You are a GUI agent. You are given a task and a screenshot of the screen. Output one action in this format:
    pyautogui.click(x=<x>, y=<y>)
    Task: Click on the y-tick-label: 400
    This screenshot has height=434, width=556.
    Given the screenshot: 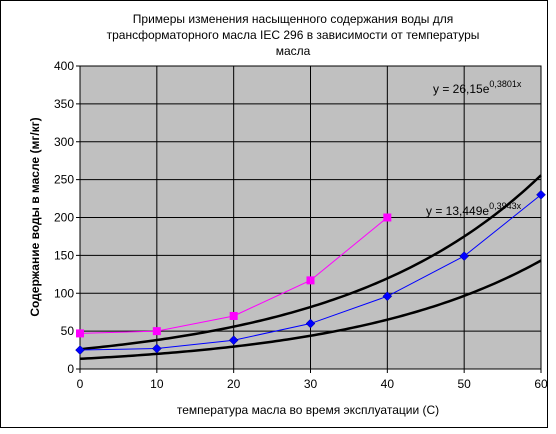 What is the action you would take?
    pyautogui.click(x=64, y=66)
    